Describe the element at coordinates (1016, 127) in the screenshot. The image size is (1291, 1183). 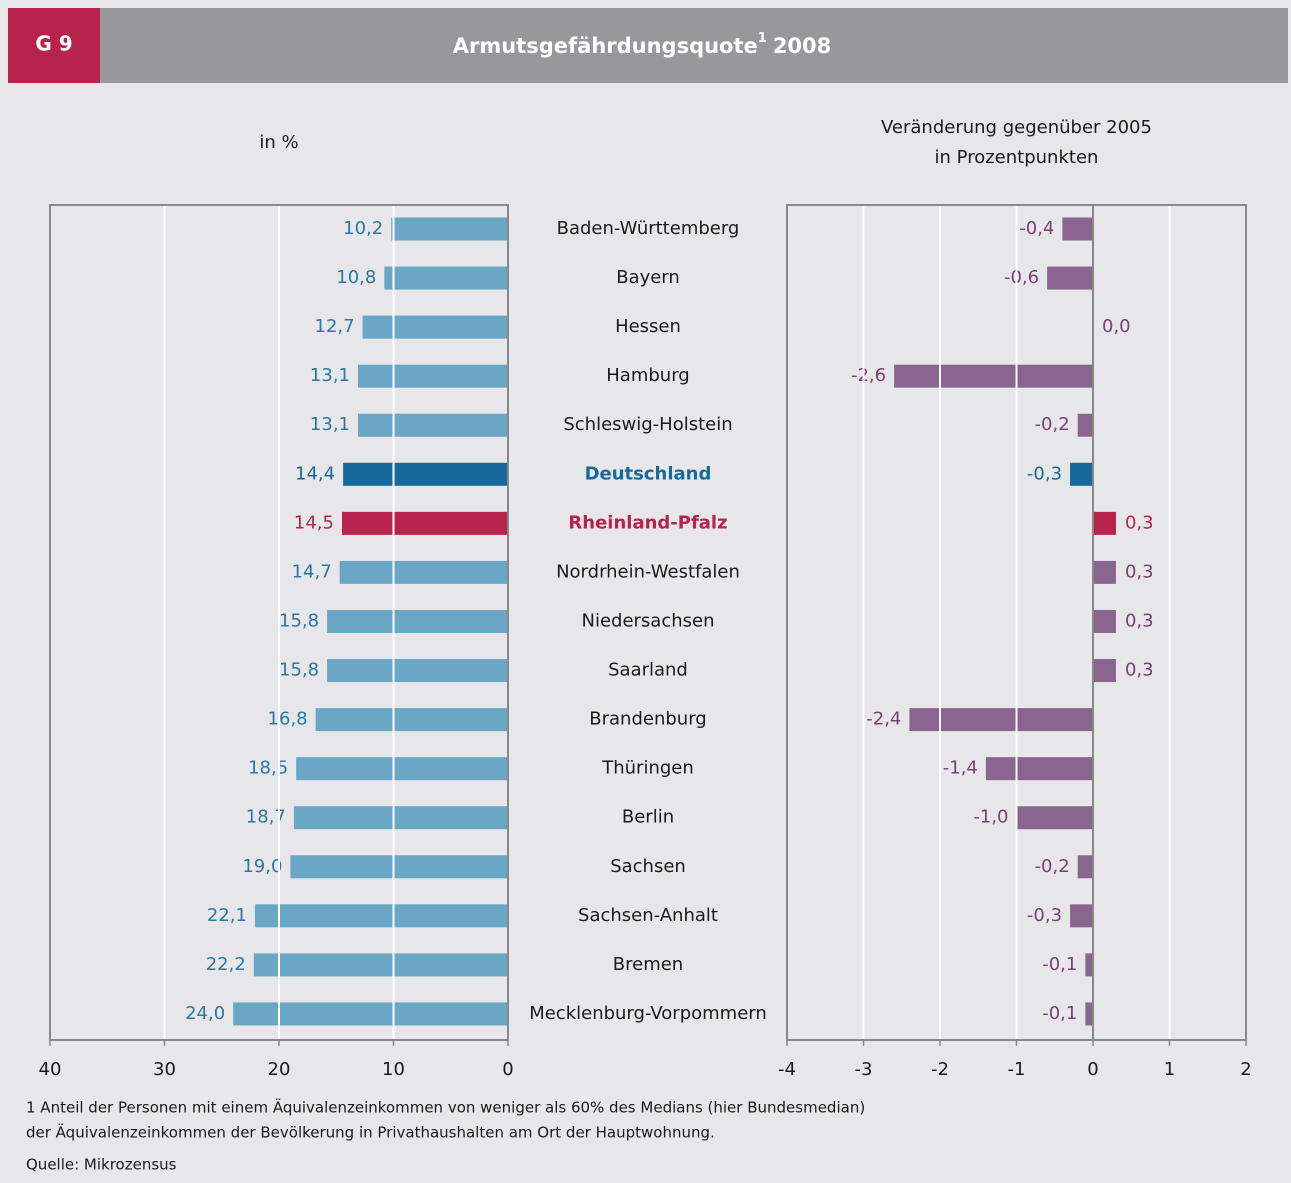
I see `subtitle: Veränderung gegenüber 2005` at that location.